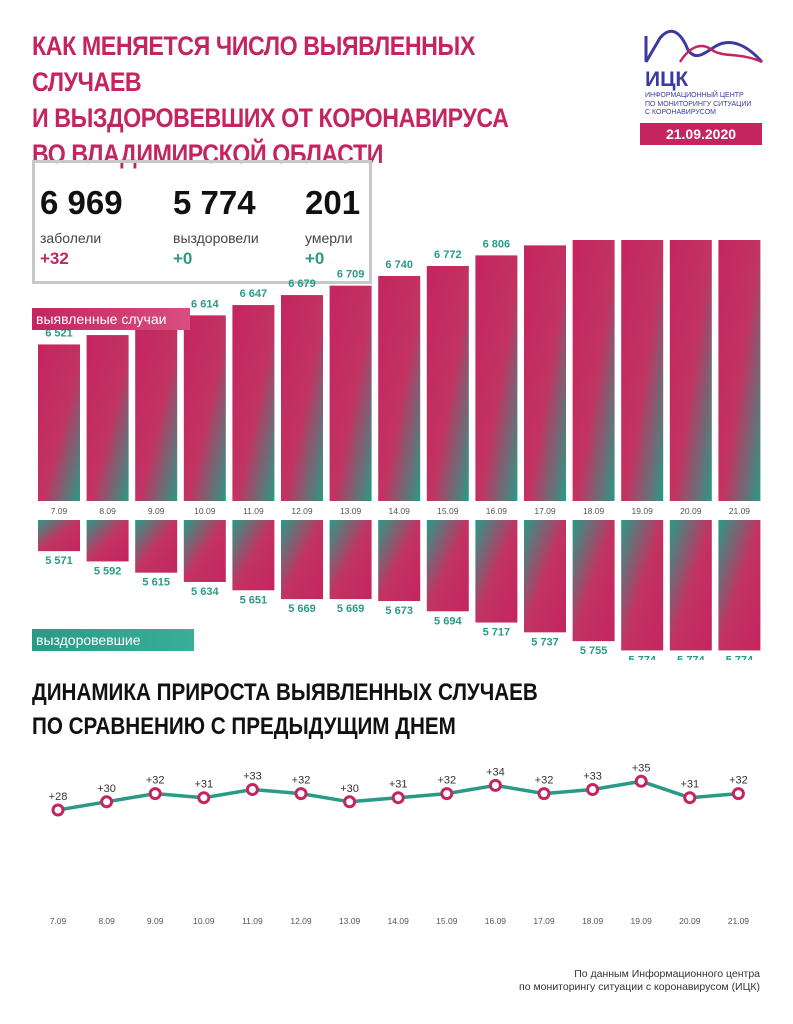  I want to click on cases-value-label: 6 740, so click(399, 265).